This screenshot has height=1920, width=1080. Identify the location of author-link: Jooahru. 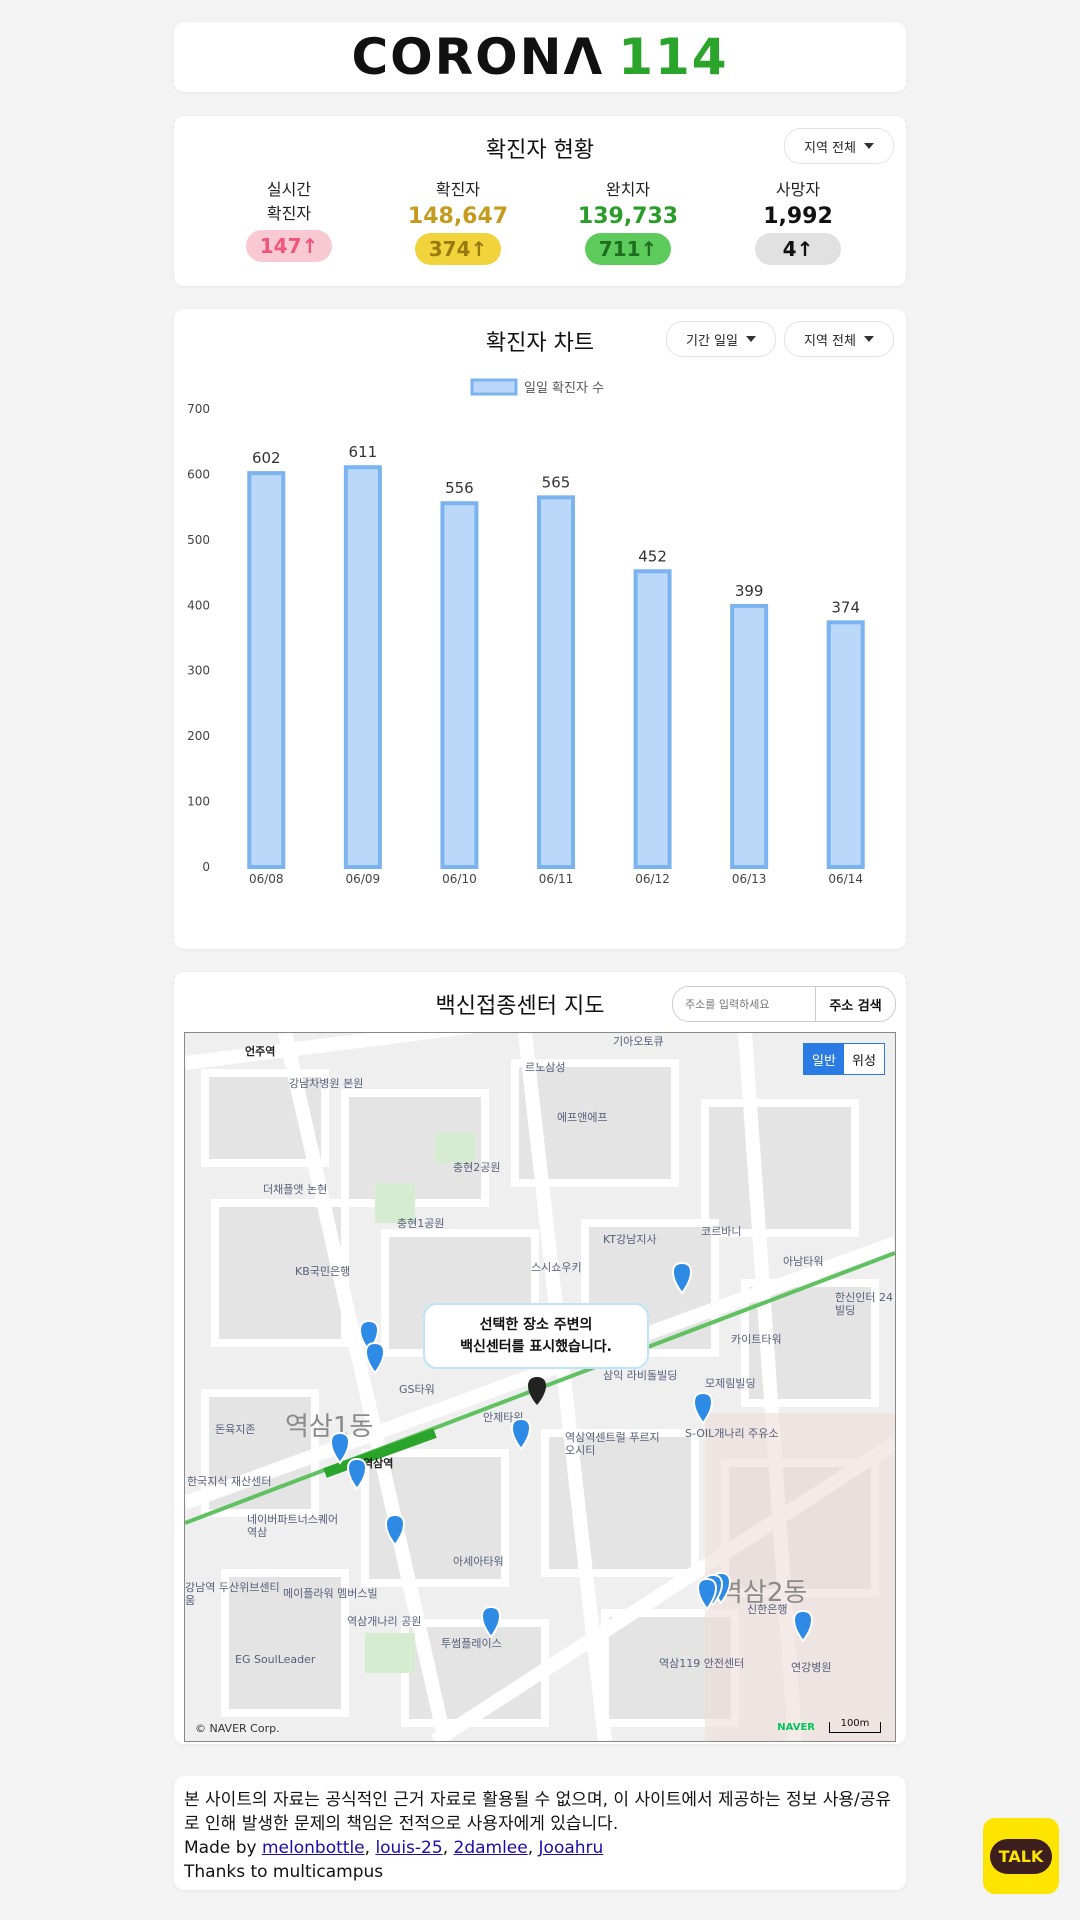
(571, 1848).